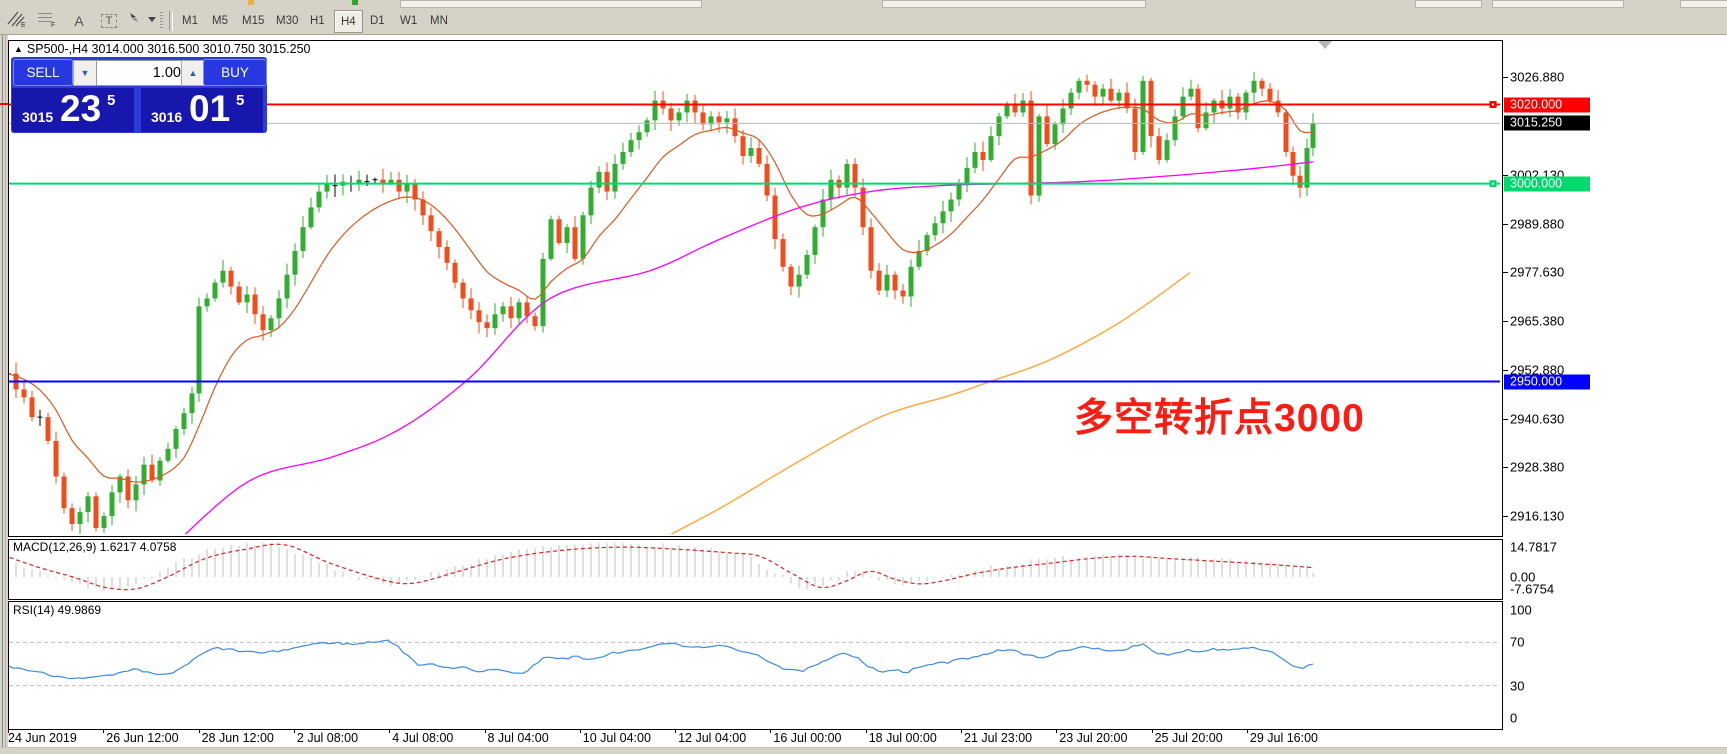 This screenshot has width=1727, height=754. Describe the element at coordinates (237, 738) in the screenshot. I see `date-axis-label: 28 Jun 12:00` at that location.